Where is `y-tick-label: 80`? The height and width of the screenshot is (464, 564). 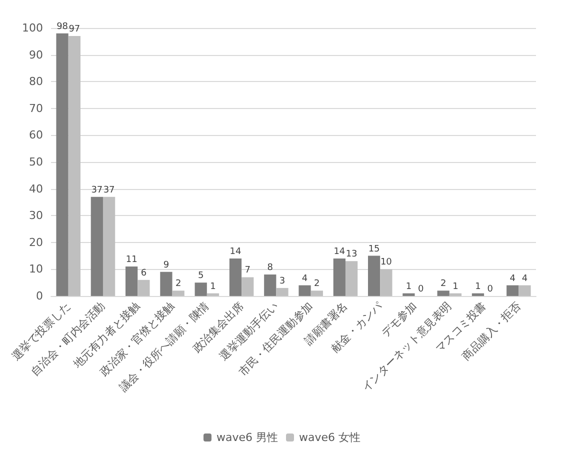
y-tick-label: 80 is located at coordinates (36, 81).